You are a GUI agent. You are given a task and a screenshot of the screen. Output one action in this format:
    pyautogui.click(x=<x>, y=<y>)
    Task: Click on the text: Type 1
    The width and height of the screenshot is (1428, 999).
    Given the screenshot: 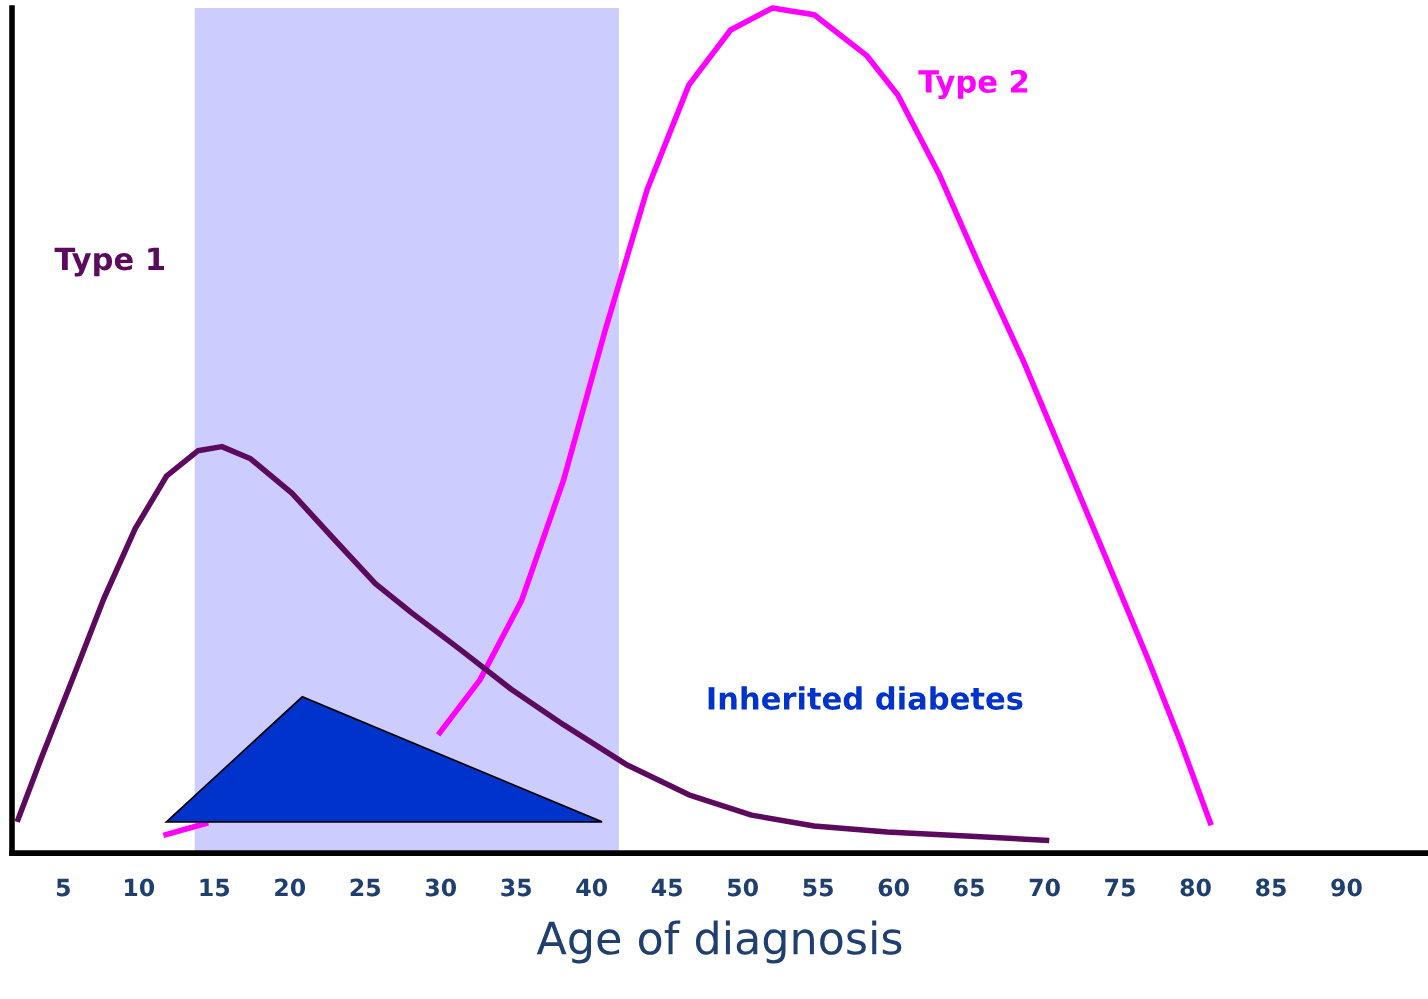 What is the action you would take?
    pyautogui.click(x=109, y=262)
    